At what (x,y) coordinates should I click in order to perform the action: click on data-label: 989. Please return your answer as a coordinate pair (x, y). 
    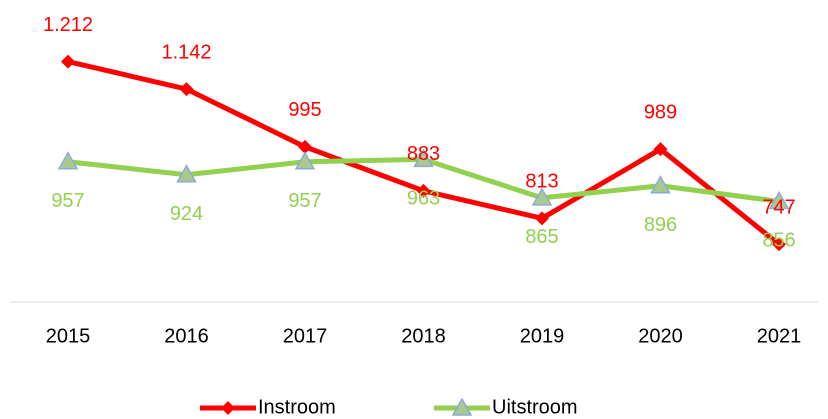
    Looking at the image, I should click on (660, 112).